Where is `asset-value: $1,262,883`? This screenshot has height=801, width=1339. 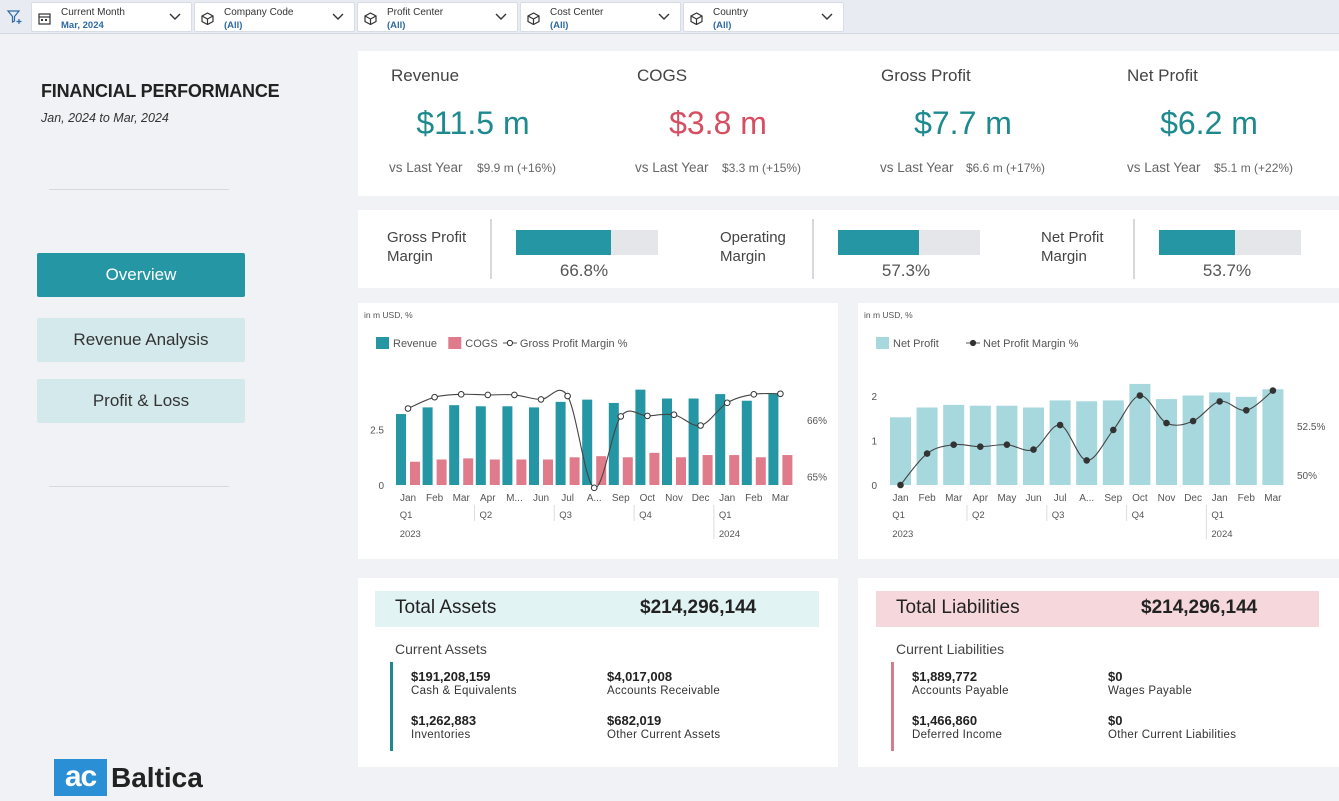
asset-value: $1,262,883 is located at coordinates (444, 720).